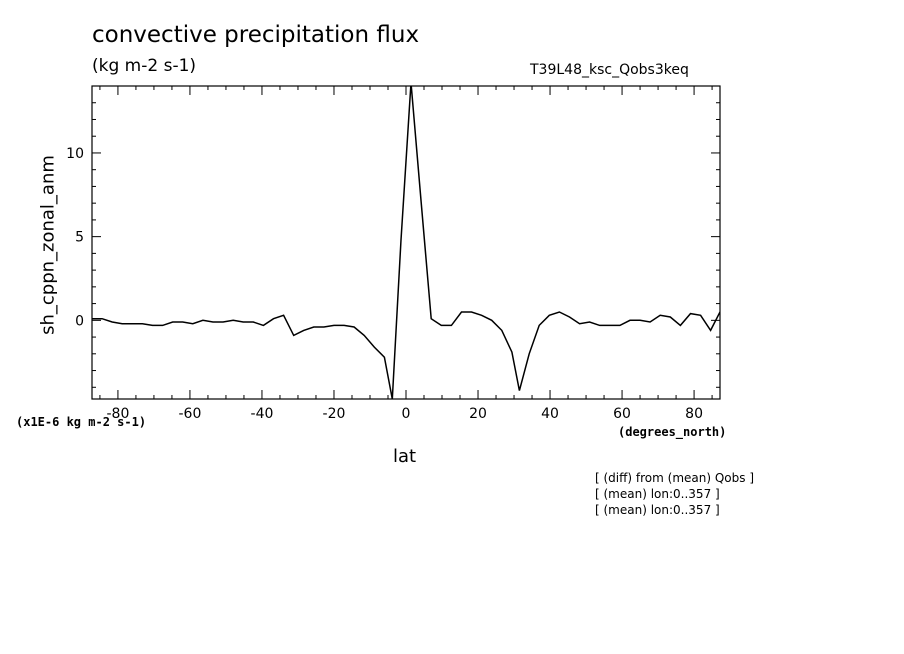 The width and height of the screenshot is (904, 654). What do you see at coordinates (262, 414) in the screenshot?
I see `x-tick-label: -40` at bounding box center [262, 414].